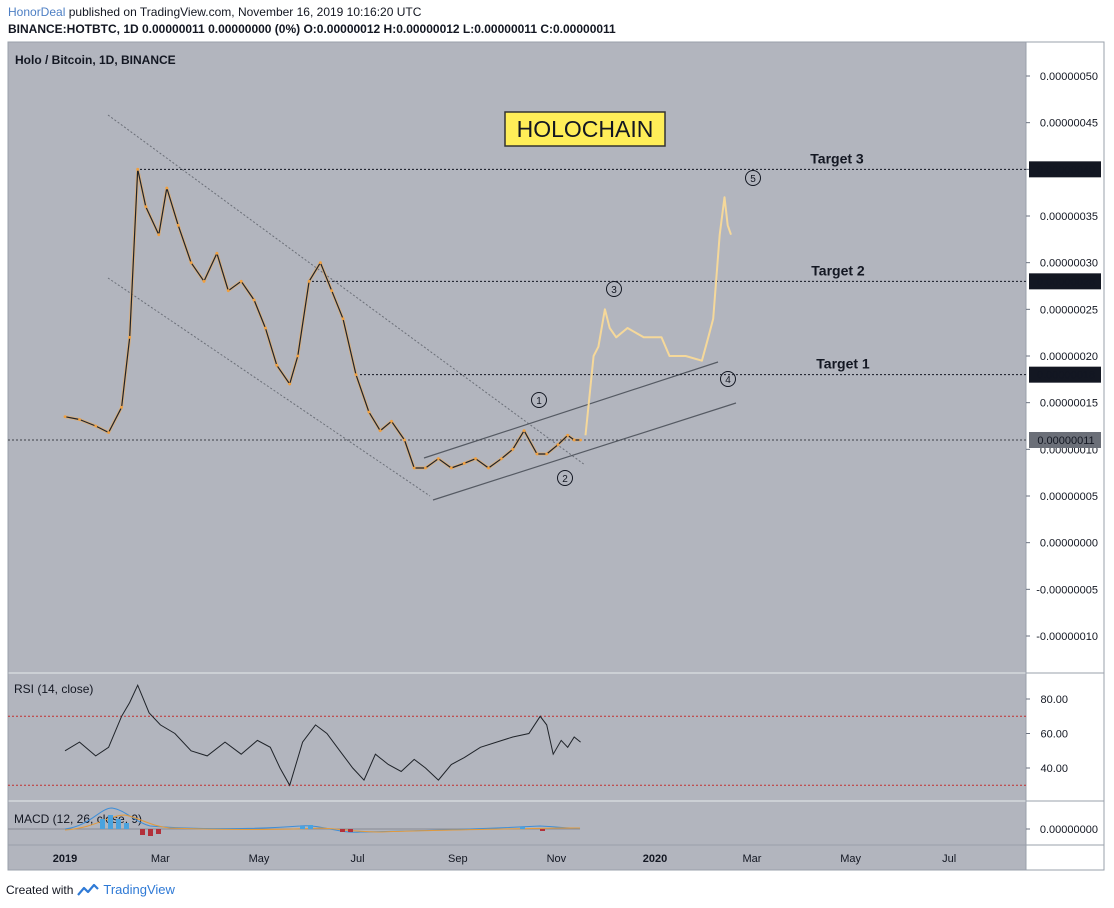  I want to click on time-tick-label: Nov, so click(557, 859).